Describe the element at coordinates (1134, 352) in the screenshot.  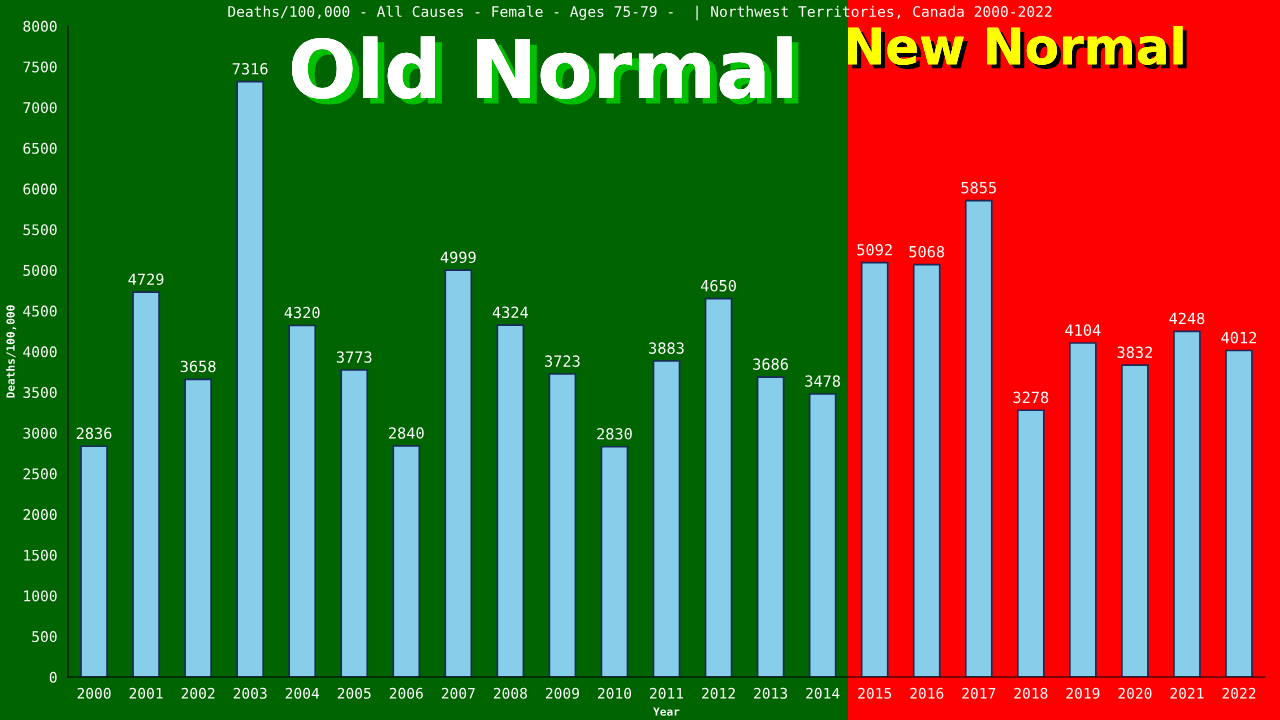
I see `data-label: 3832` at that location.